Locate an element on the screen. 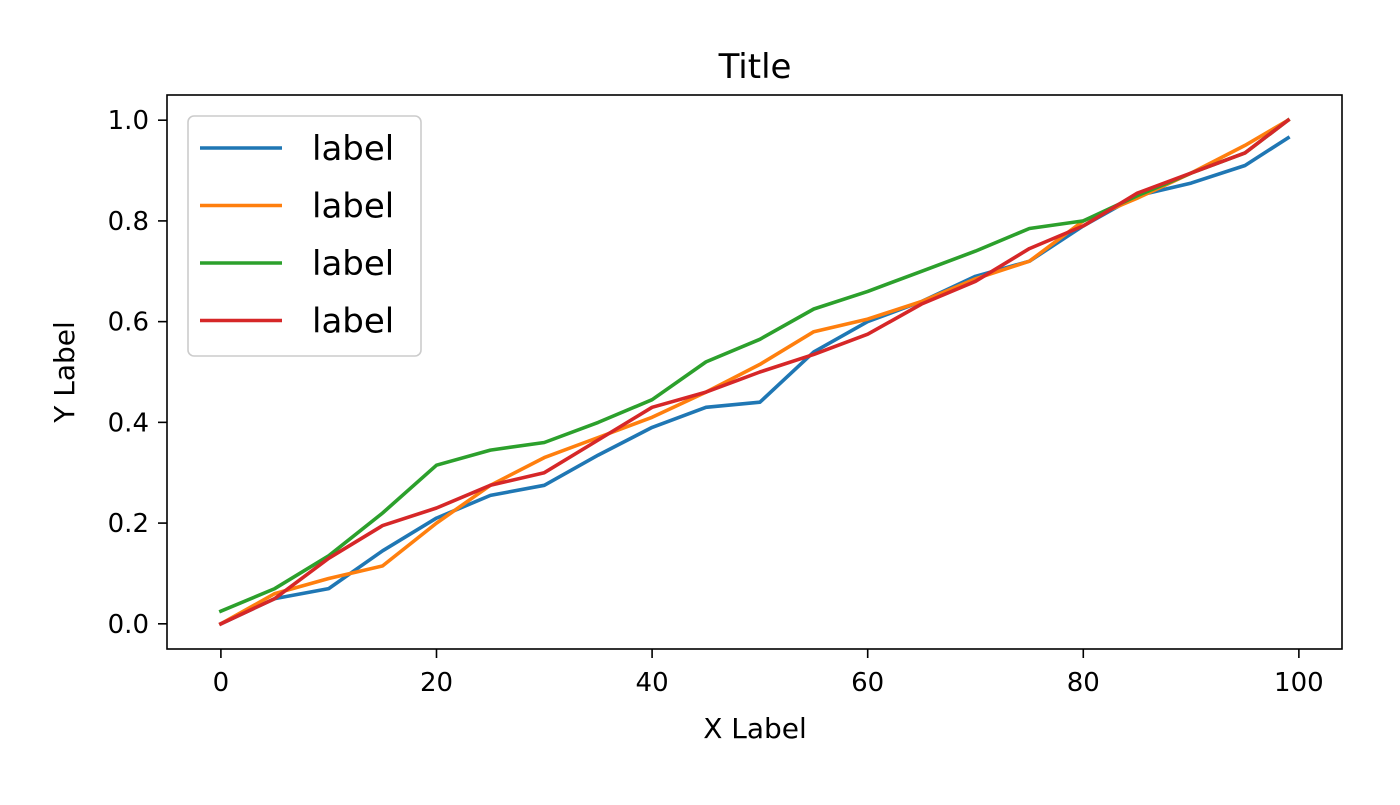 This screenshot has width=1400, height=805. y-tick-label: 1.0 is located at coordinates (128, 121).